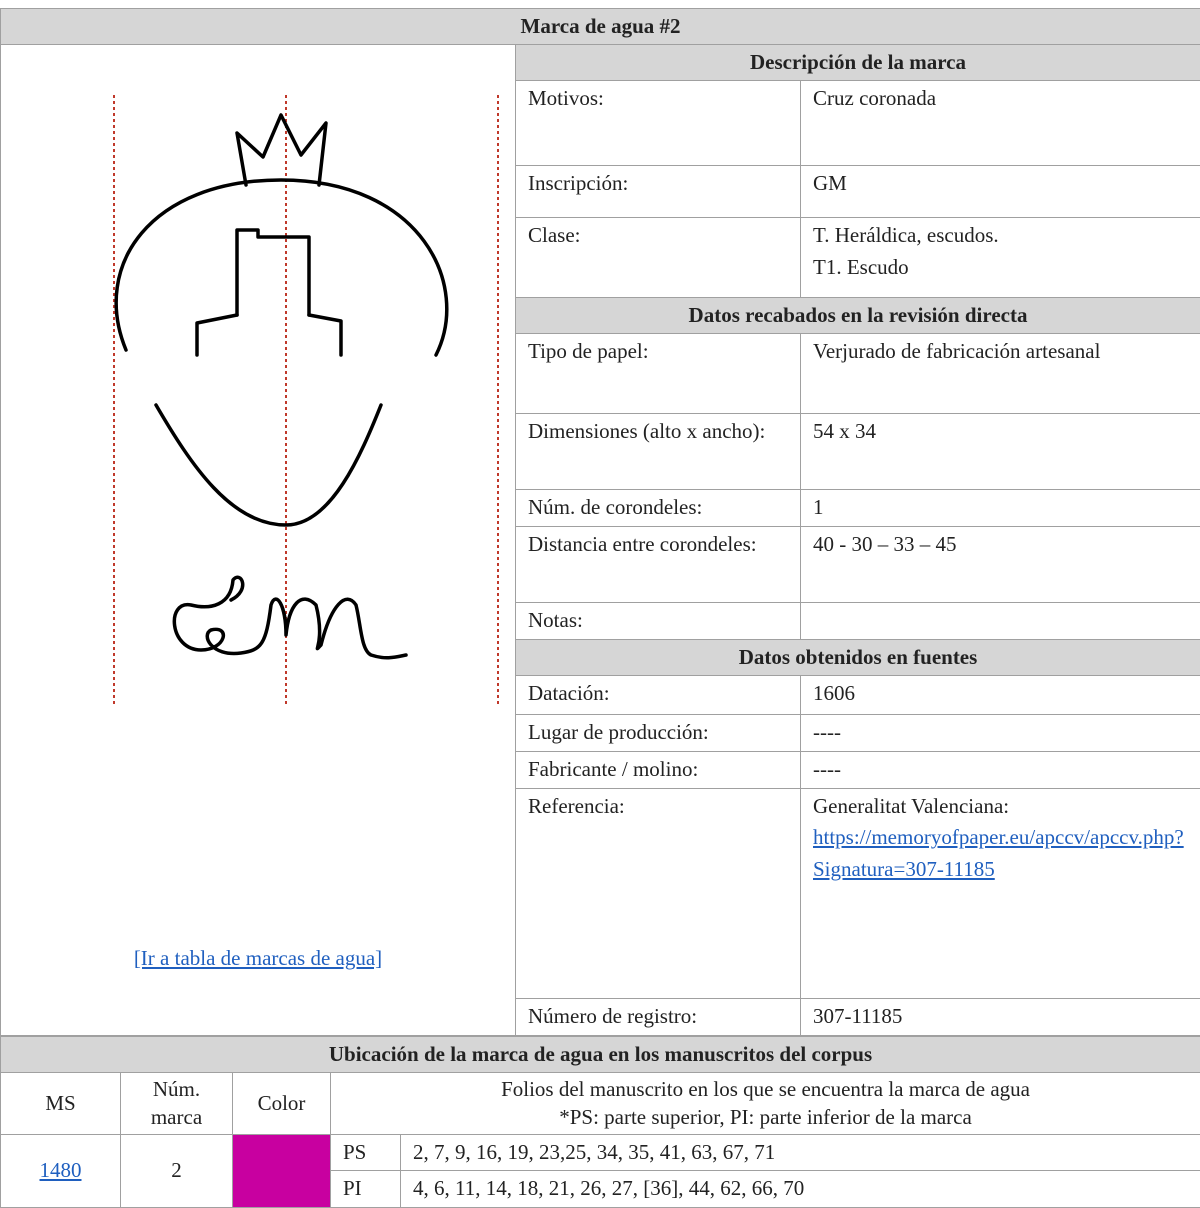 The image size is (1200, 1208). I want to click on field-label: Núm. de corondeles:, so click(658, 508).